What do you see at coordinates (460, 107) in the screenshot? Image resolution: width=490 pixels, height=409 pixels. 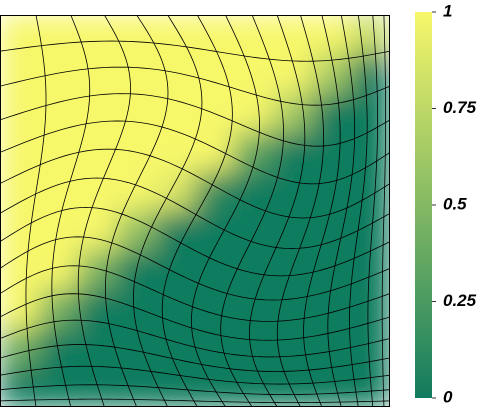 I see `colorbar-tick-label: 0.75` at bounding box center [460, 107].